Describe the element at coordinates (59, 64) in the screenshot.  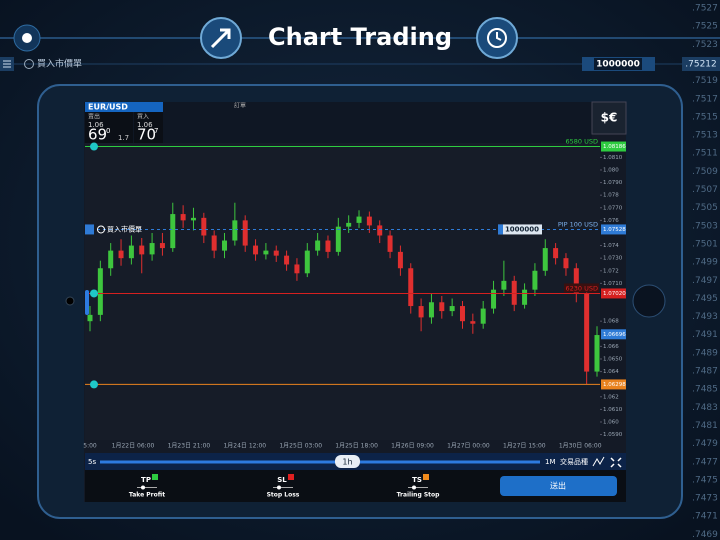
I see `order-type: 買入市價單` at that location.